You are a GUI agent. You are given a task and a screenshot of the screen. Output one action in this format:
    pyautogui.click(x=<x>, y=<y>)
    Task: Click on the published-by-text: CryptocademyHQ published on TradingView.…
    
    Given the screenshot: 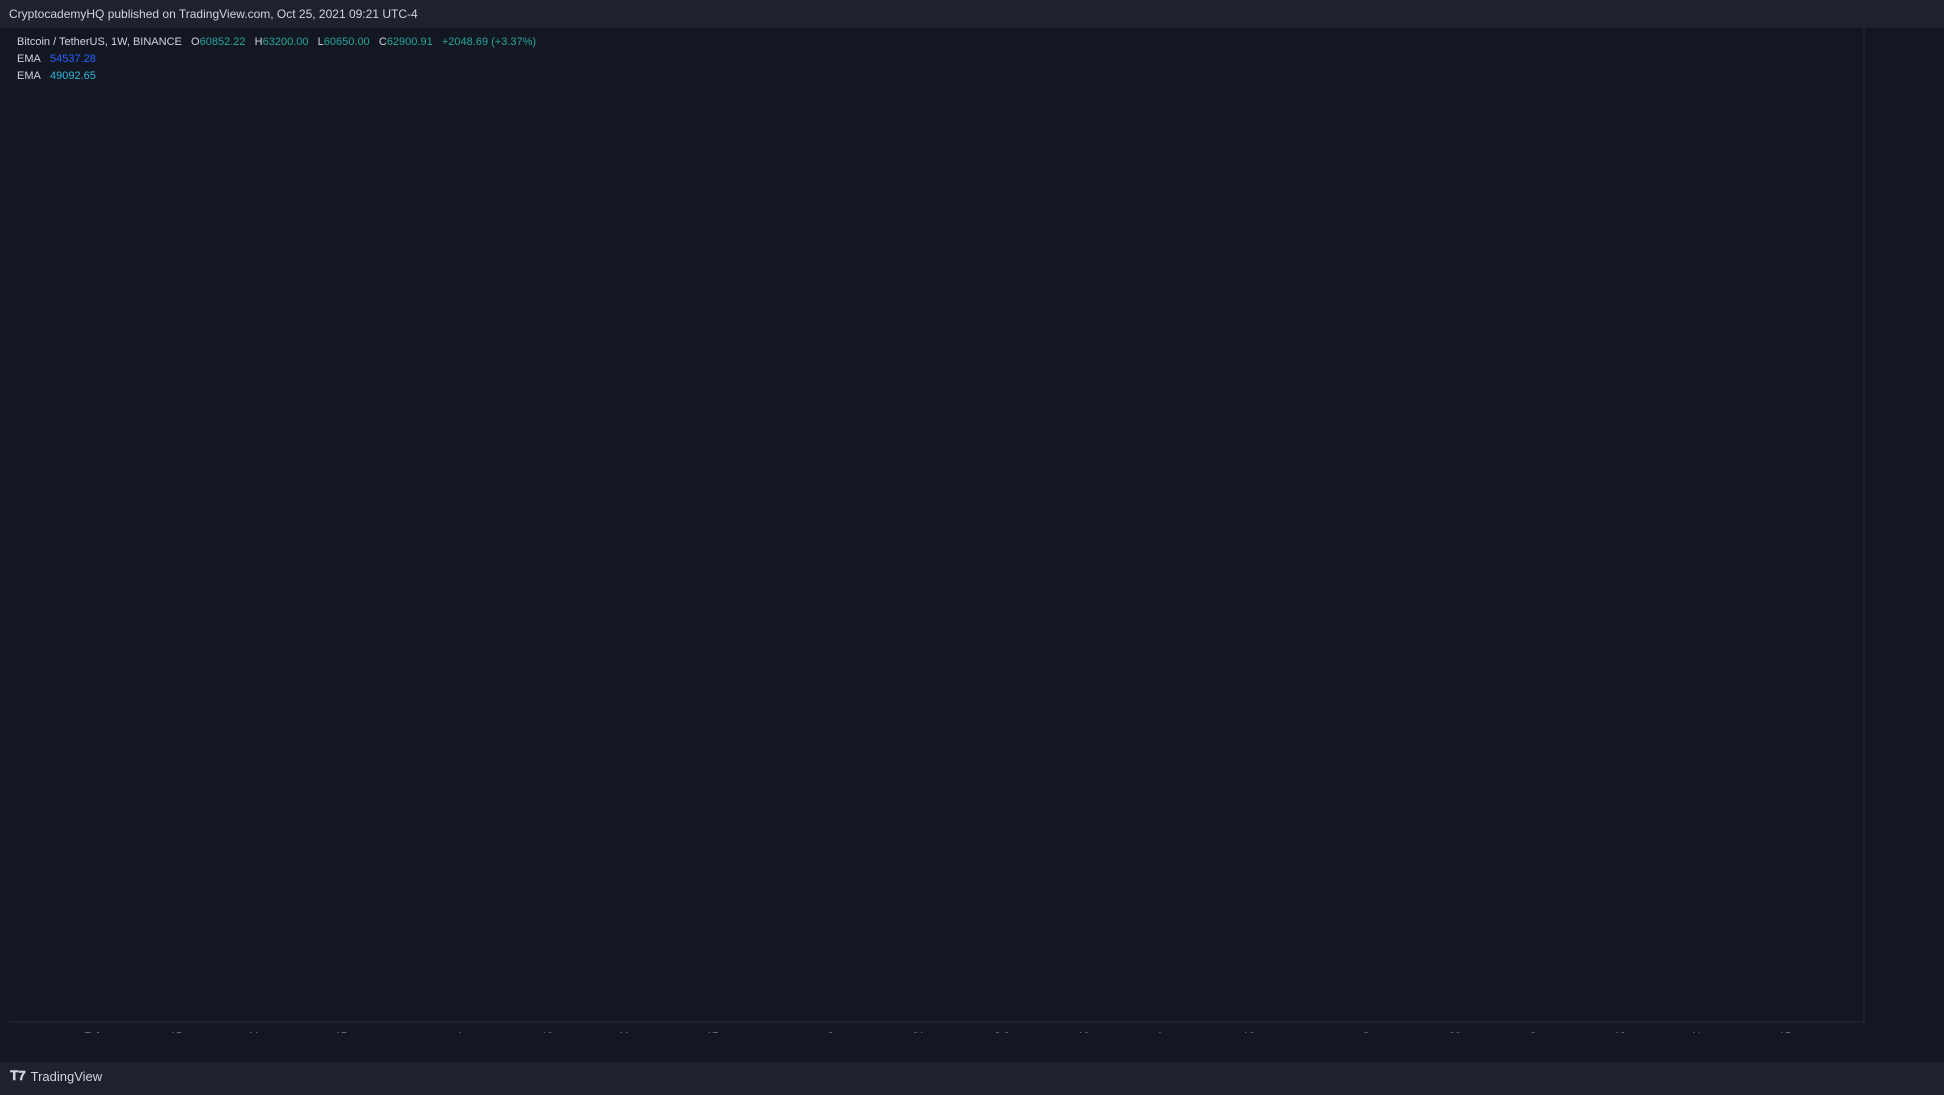 What is the action you would take?
    pyautogui.click(x=213, y=14)
    